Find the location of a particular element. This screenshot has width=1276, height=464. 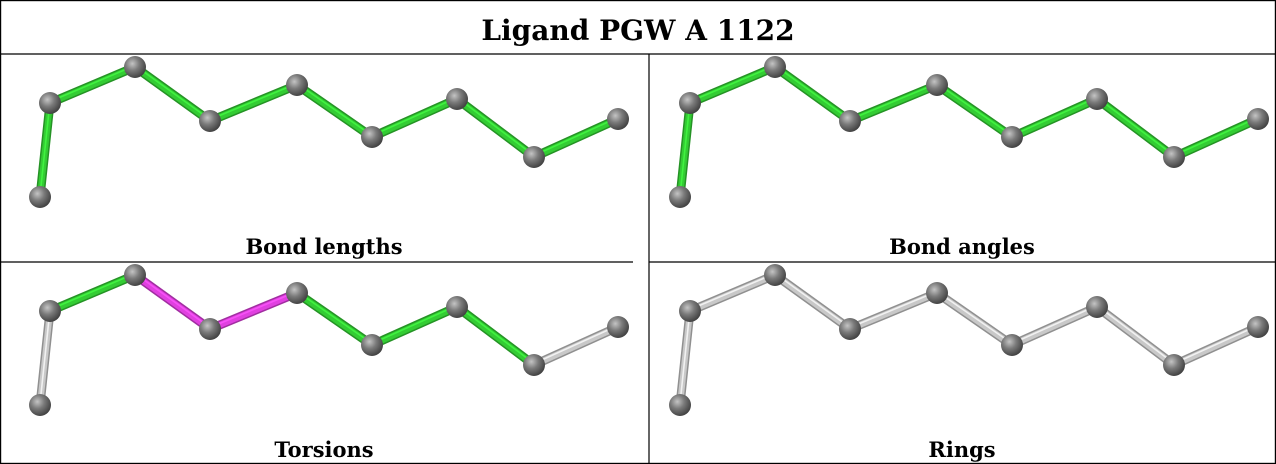

panel-label-torsions: Torsions is located at coordinates (323, 449).